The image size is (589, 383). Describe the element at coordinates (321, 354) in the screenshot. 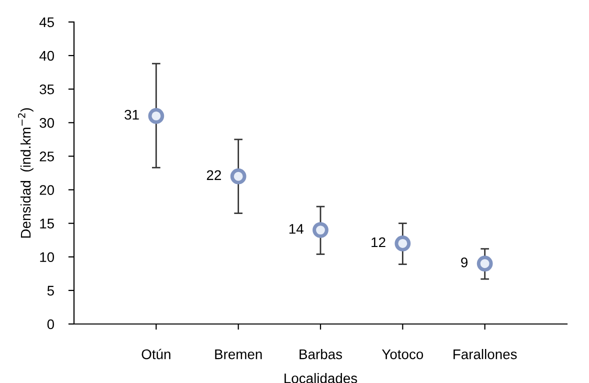

I see `x-tick-label: Barbas` at that location.